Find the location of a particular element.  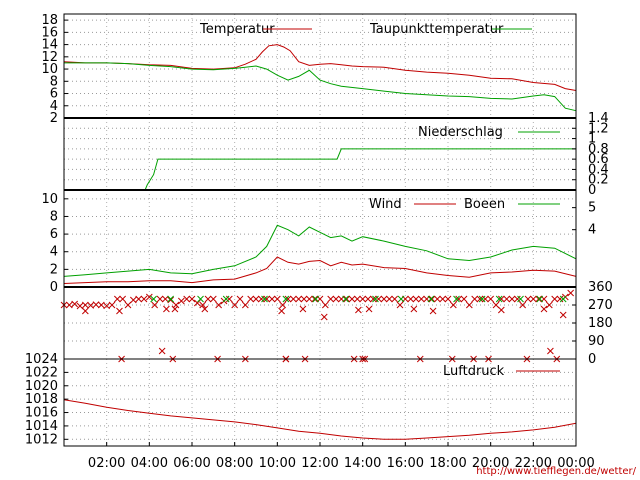

series-line-temperatur is located at coordinates (320, 67).